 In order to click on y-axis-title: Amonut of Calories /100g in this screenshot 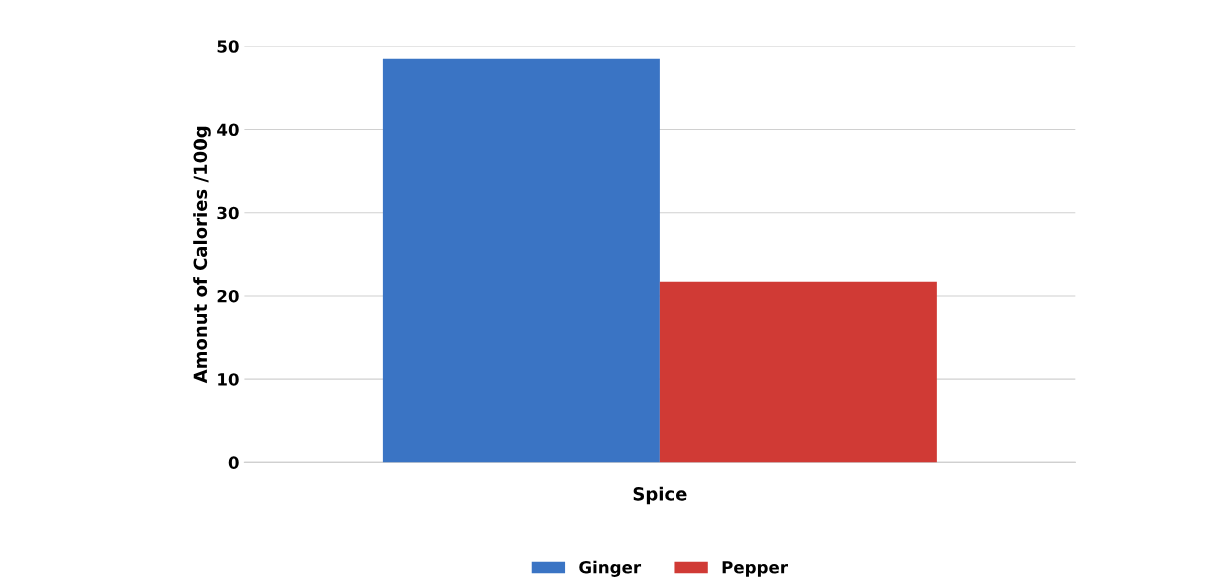, I will do `click(202, 255)`.